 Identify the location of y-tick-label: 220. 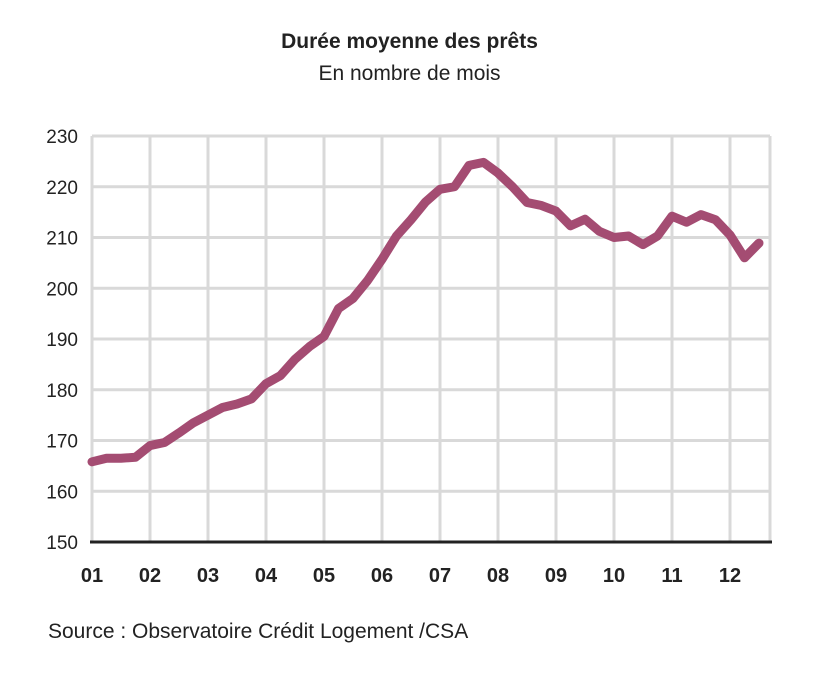
(62, 188).